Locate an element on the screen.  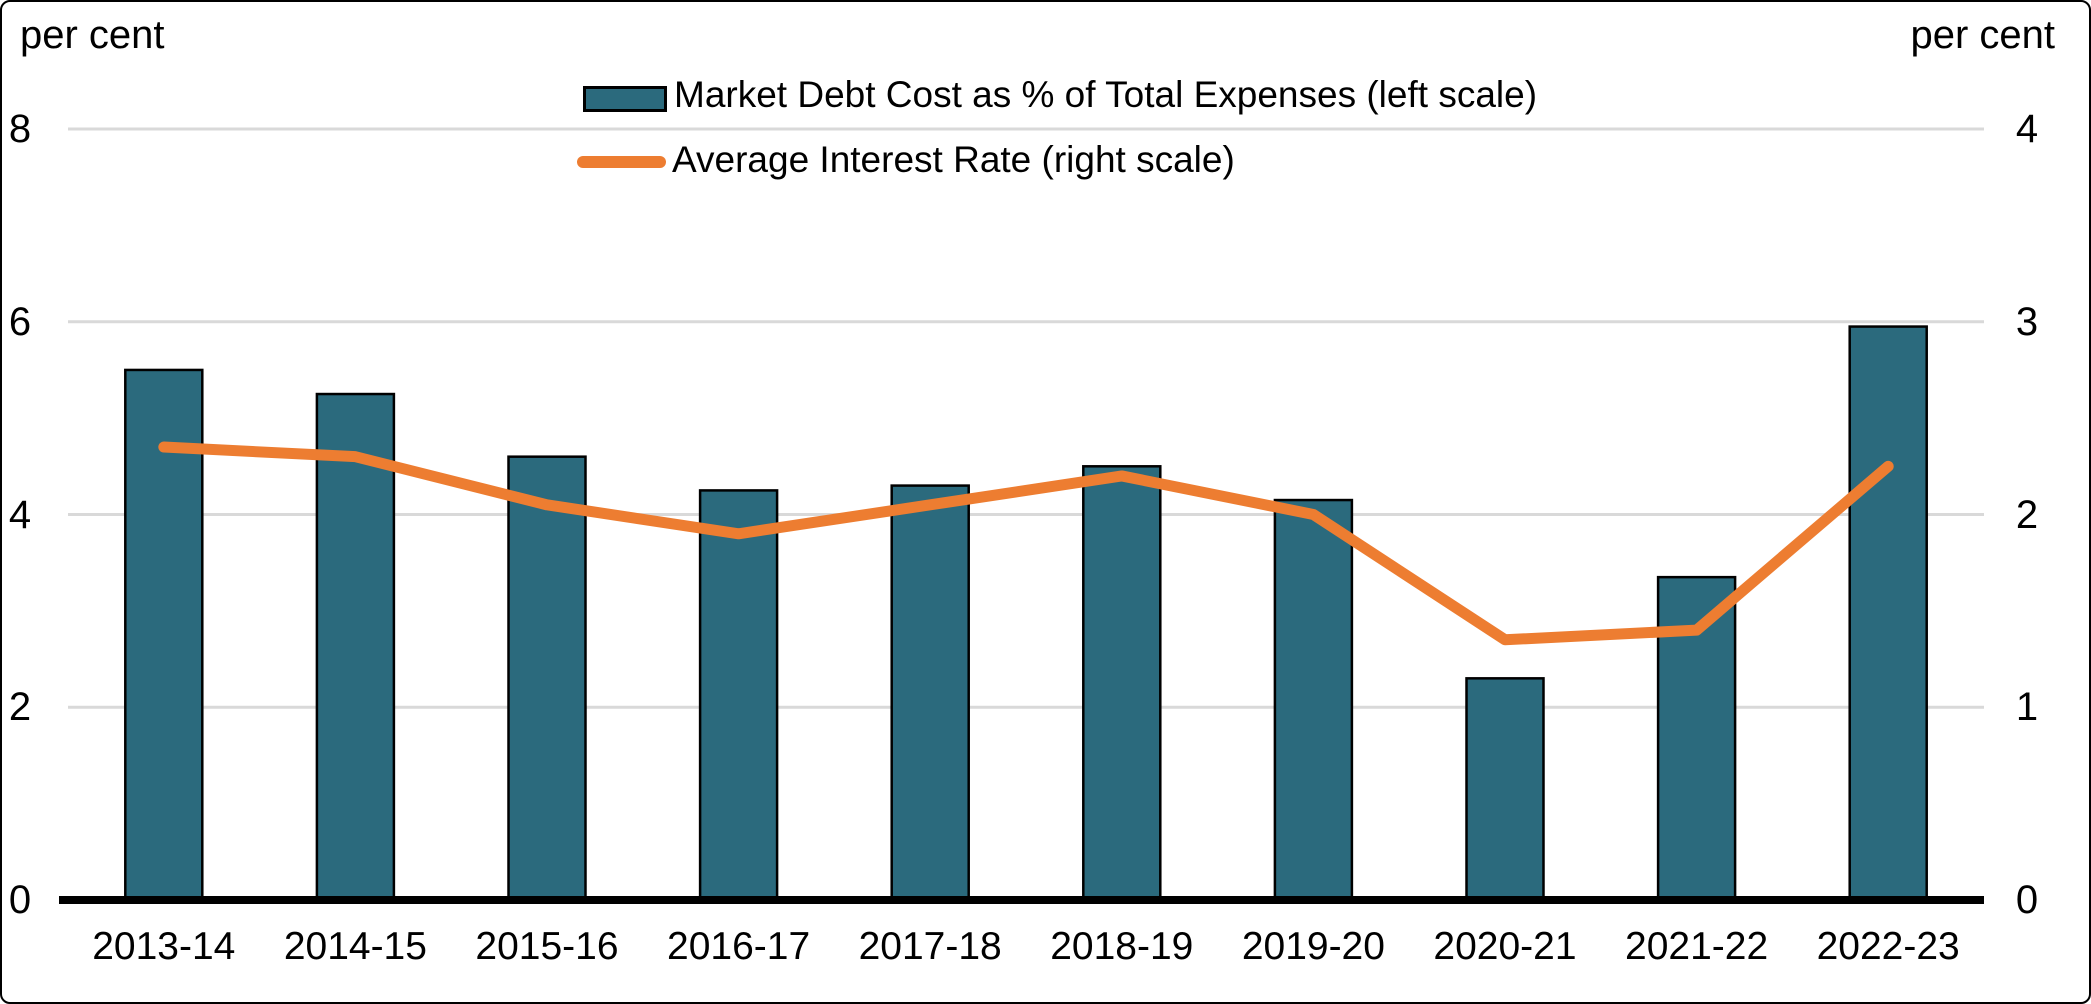
left-axis-tick-label: 4 is located at coordinates (20, 514).